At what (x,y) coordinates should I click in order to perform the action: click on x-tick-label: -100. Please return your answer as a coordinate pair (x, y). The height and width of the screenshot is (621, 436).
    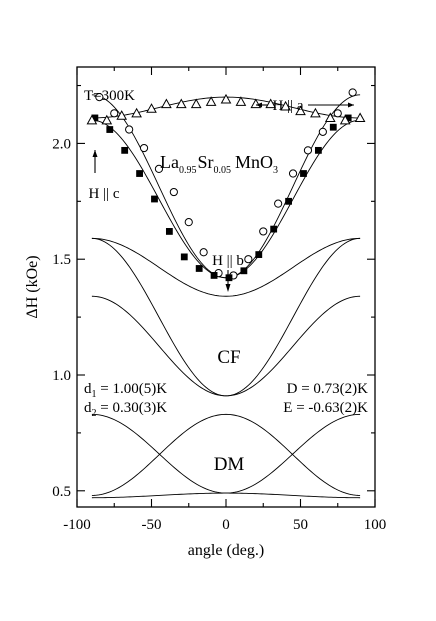
    Looking at the image, I should click on (77, 525).